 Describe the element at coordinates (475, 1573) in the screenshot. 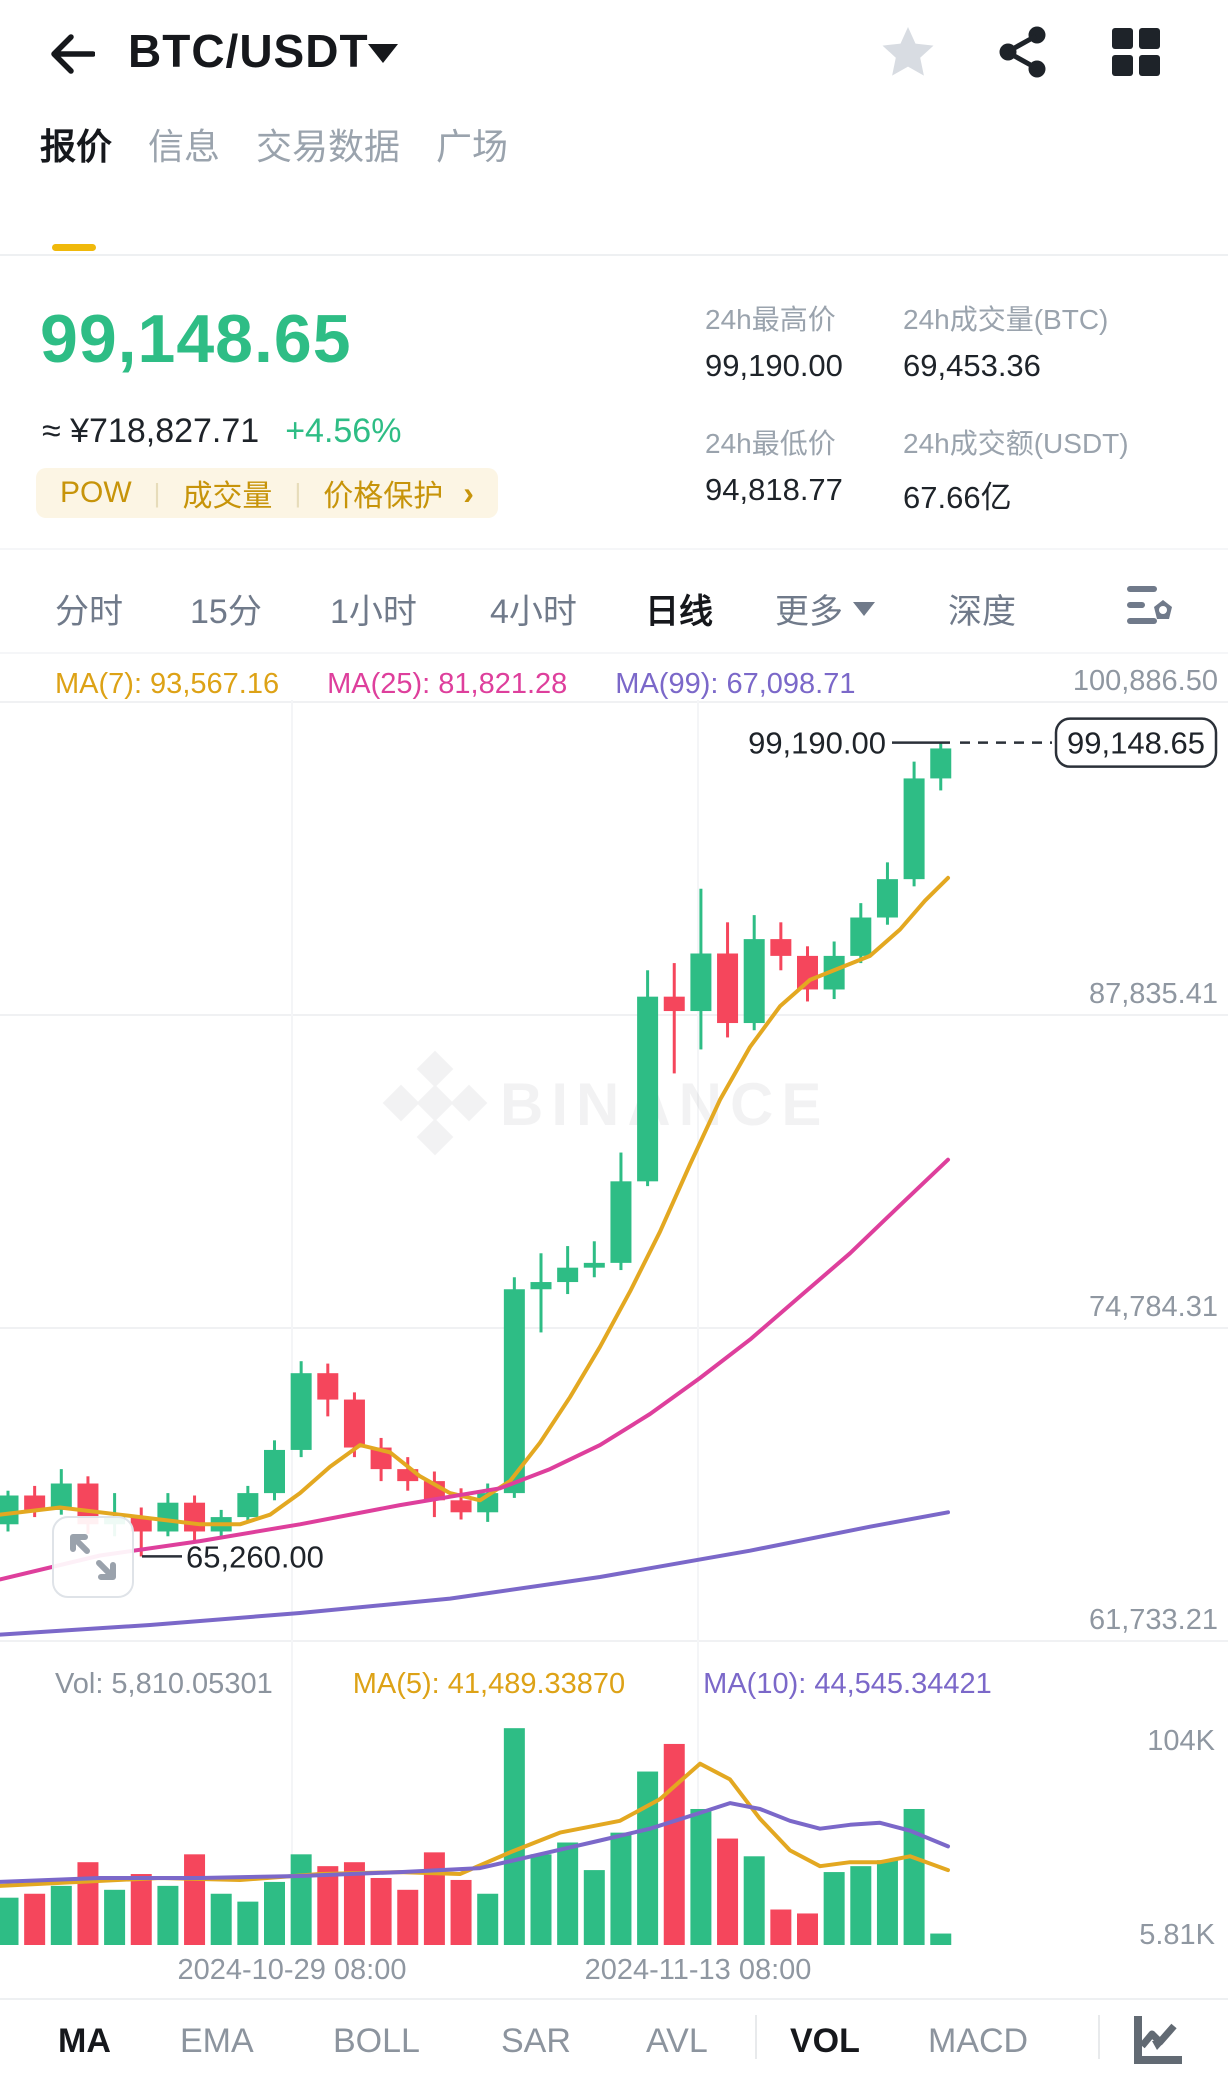

I see `overlay-ma99` at that location.